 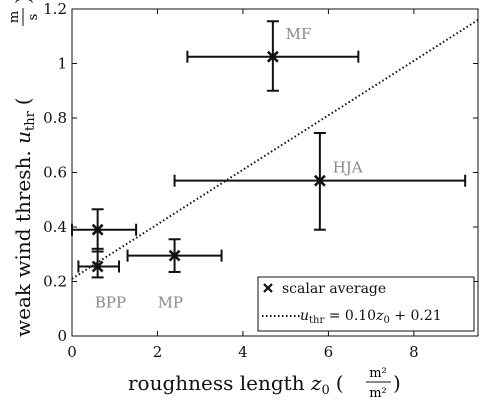 I want to click on site-label: BPP, so click(x=110, y=302).